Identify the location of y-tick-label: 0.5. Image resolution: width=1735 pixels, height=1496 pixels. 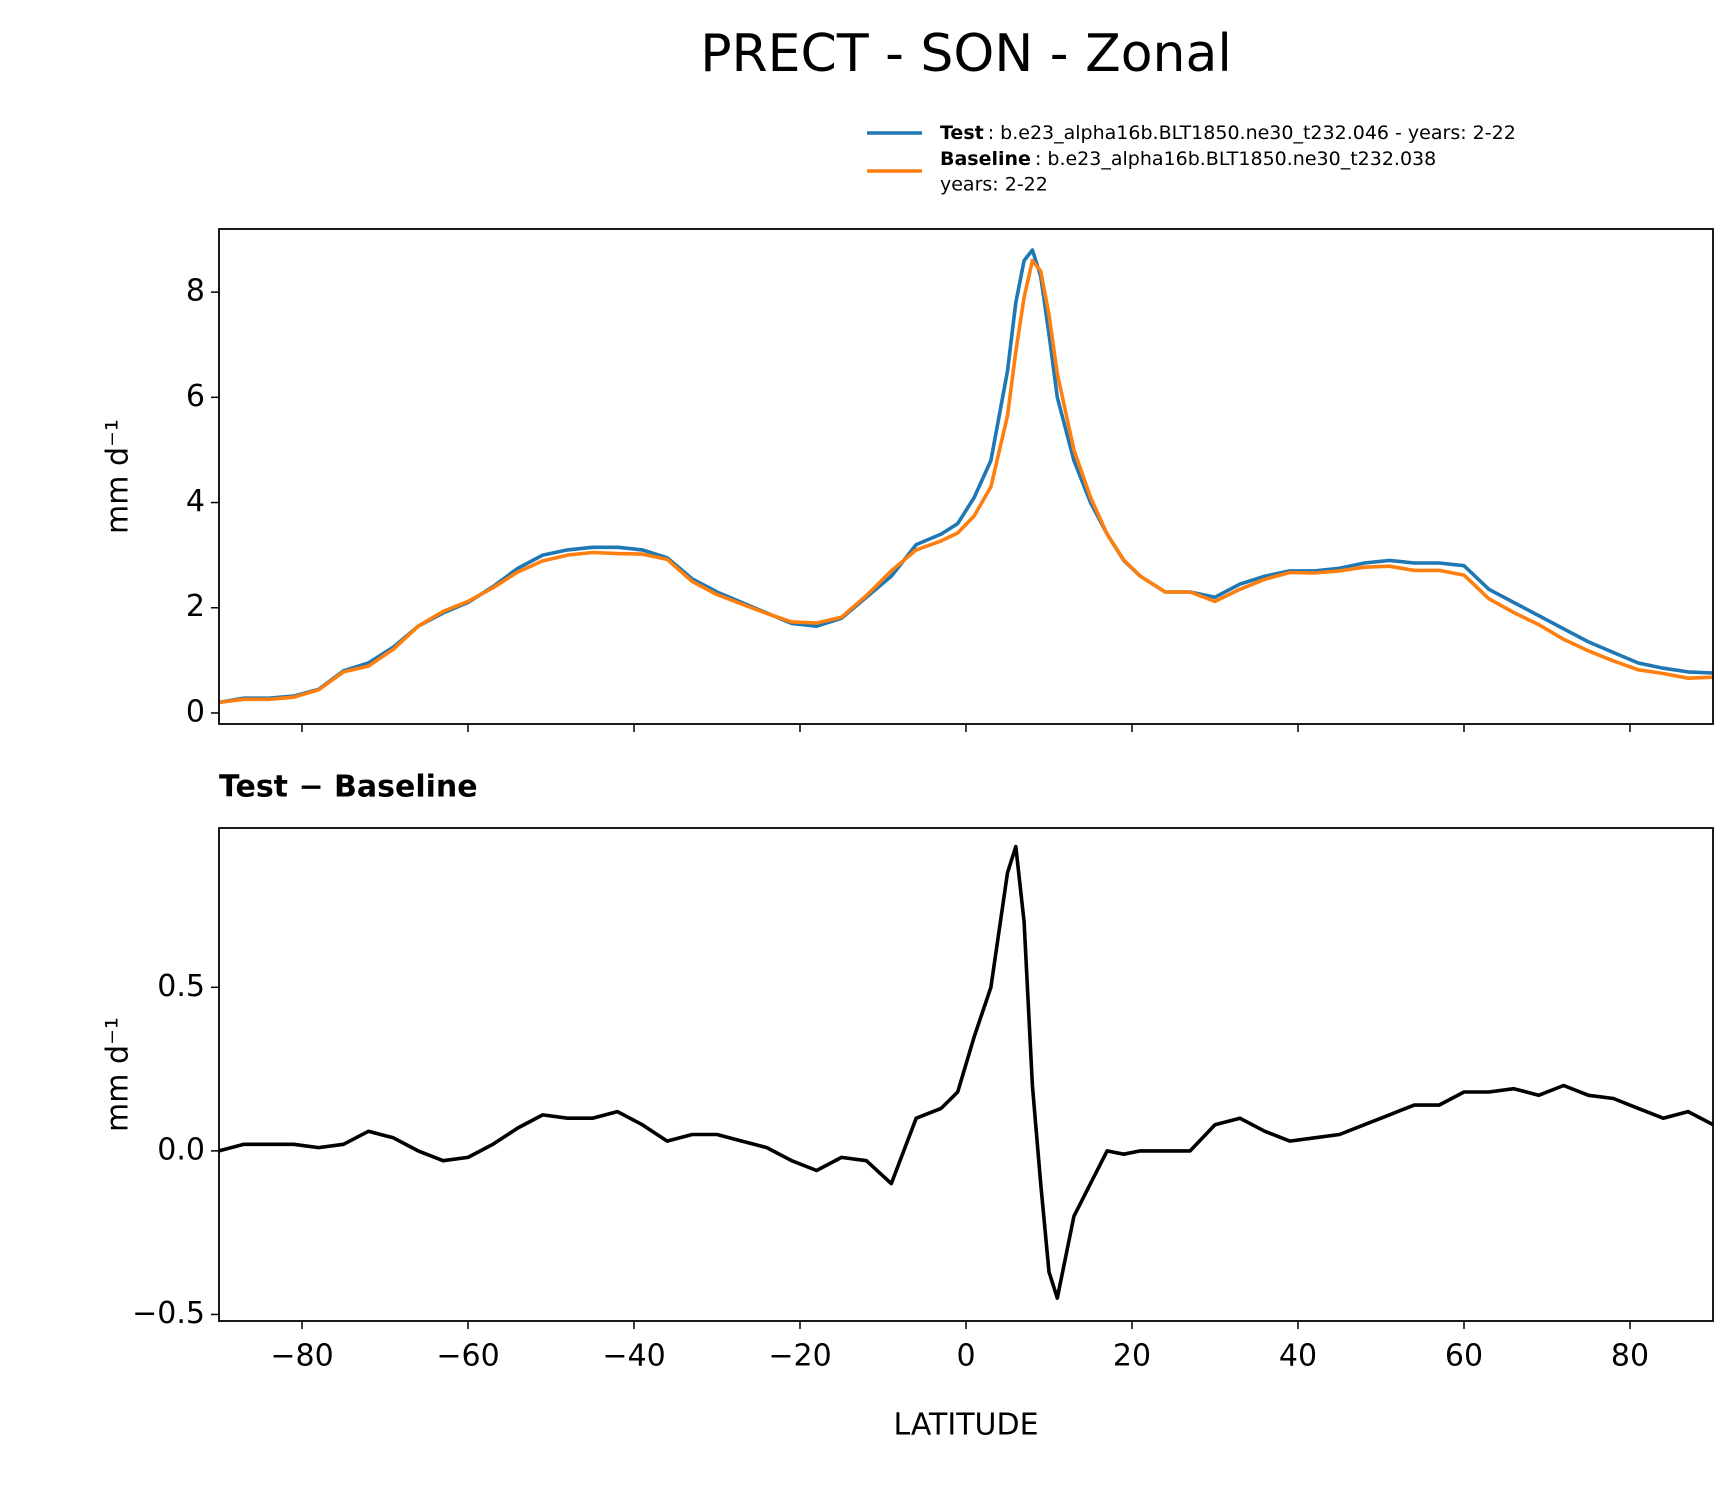
(181, 986).